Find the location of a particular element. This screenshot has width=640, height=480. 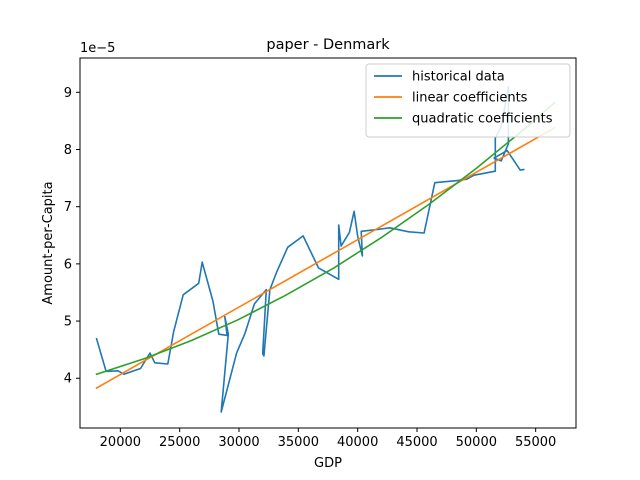

y-tick-label: 8 is located at coordinates (68, 150).